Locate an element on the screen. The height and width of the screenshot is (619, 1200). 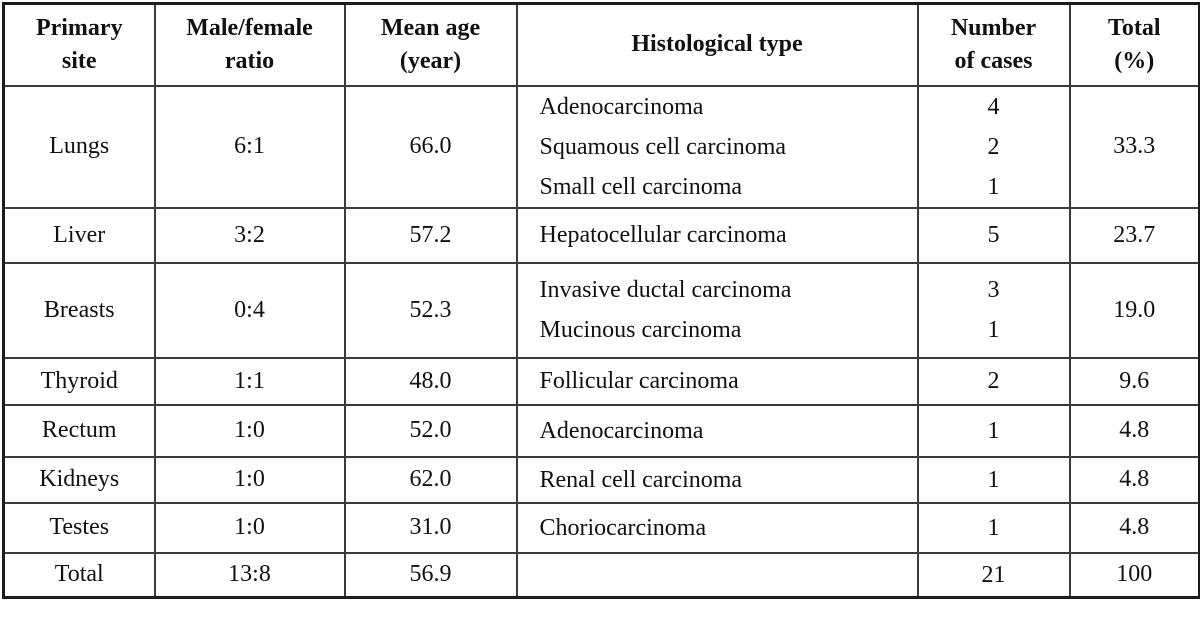
cell-histology: Adenocarcinoma is located at coordinates (717, 430).